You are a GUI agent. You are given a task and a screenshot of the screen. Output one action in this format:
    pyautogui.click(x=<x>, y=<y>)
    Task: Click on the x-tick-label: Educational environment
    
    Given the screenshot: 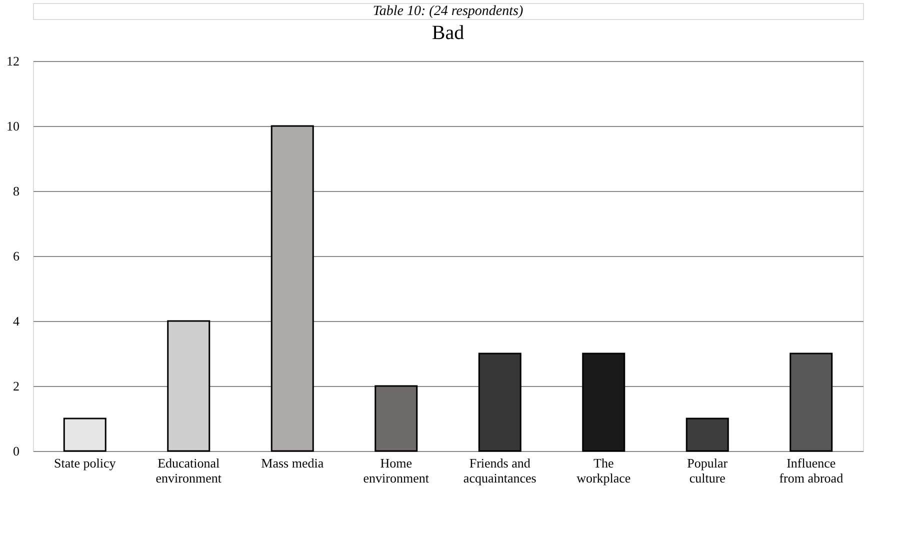 What is the action you would take?
    pyautogui.click(x=189, y=471)
    